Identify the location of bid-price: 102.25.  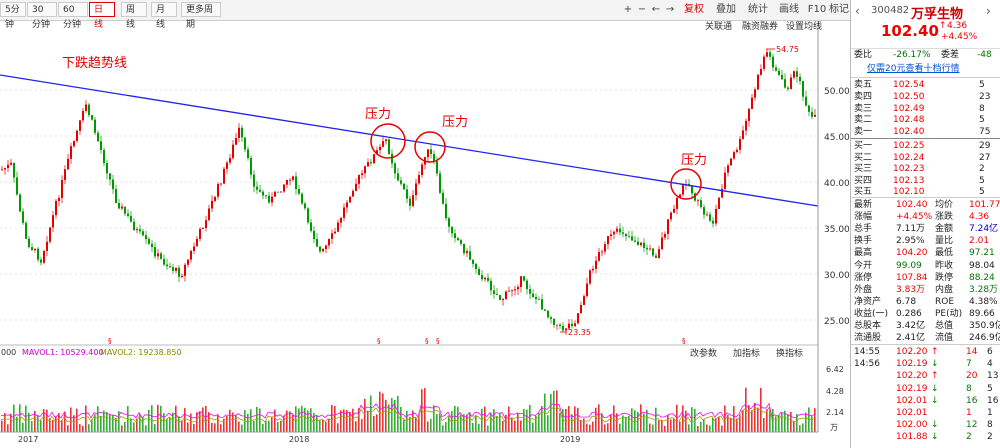
(909, 146).